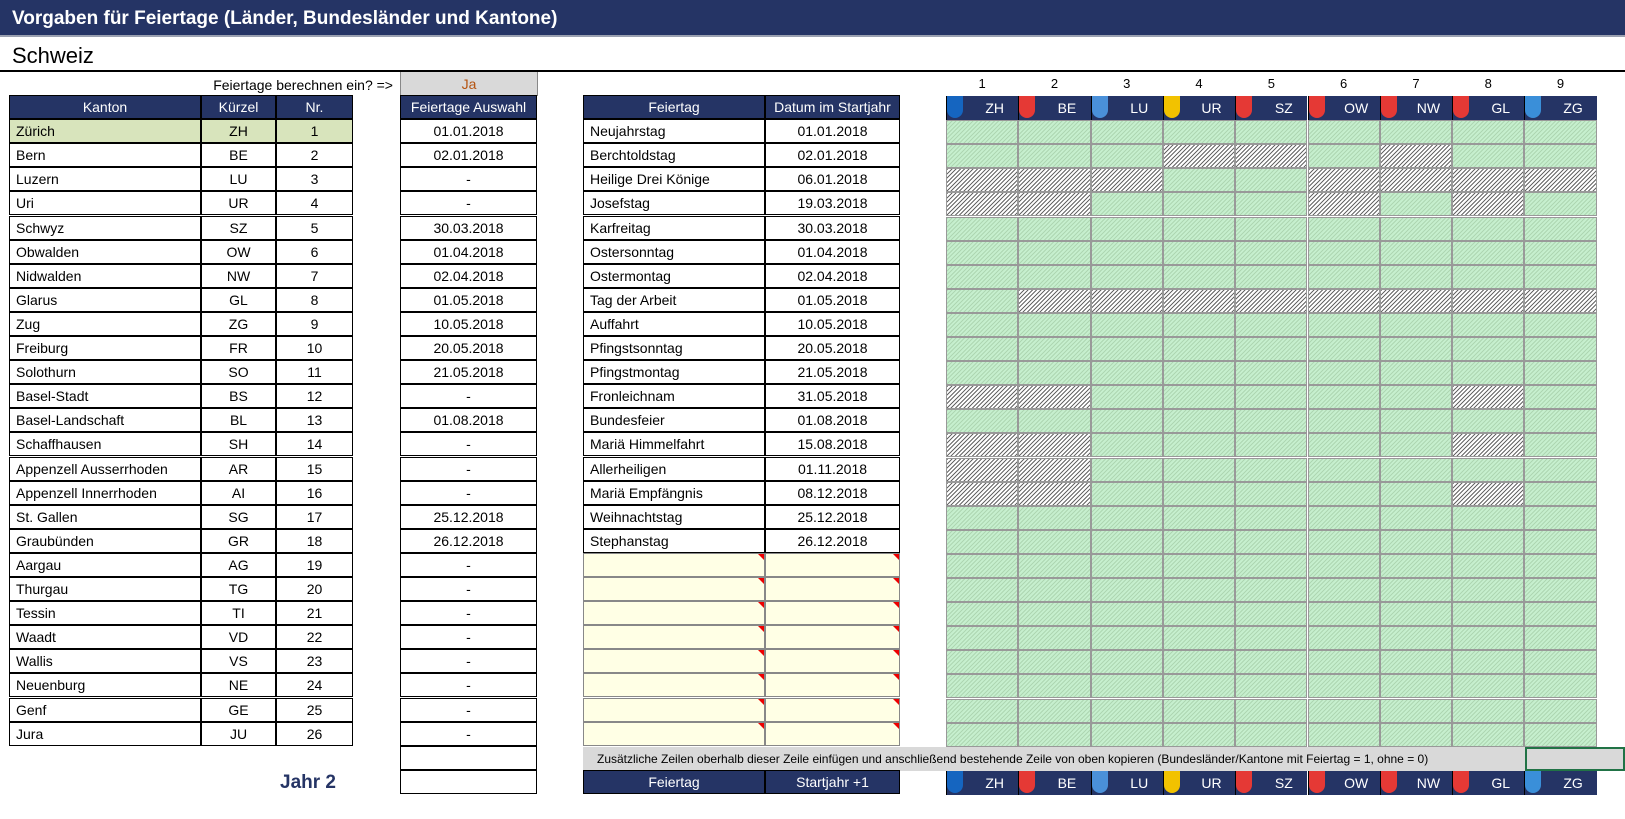 Image resolution: width=1625 pixels, height=819 pixels. What do you see at coordinates (832, 468) in the screenshot?
I see `feiertag-date: 01.11.2018` at bounding box center [832, 468].